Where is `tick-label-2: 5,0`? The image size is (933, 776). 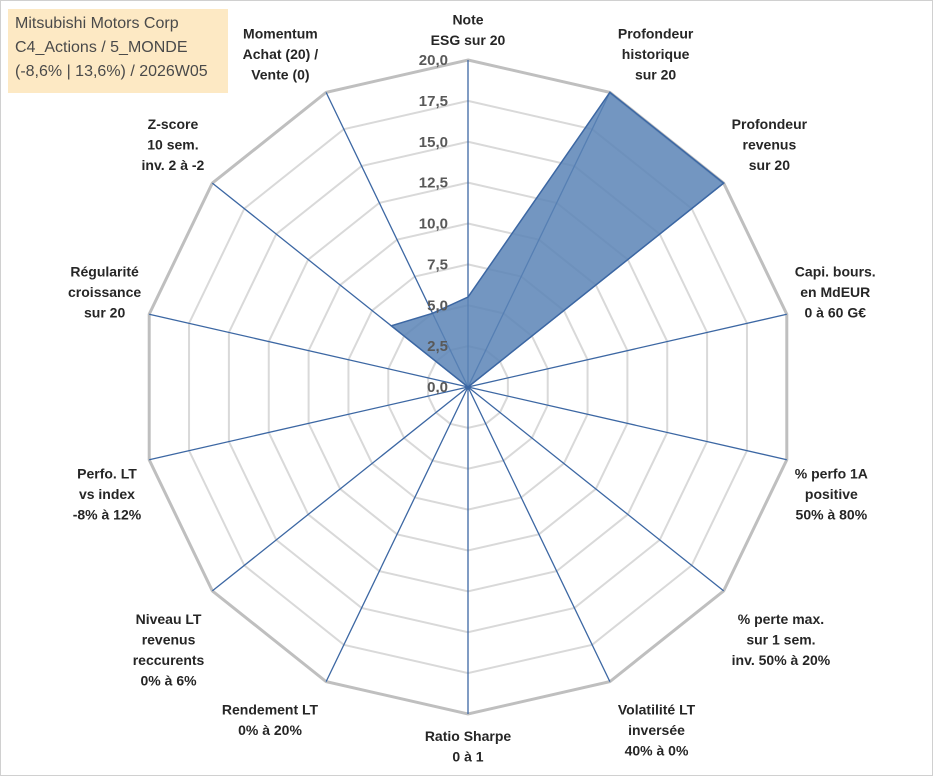 tick-label-2: 5,0 is located at coordinates (437, 305).